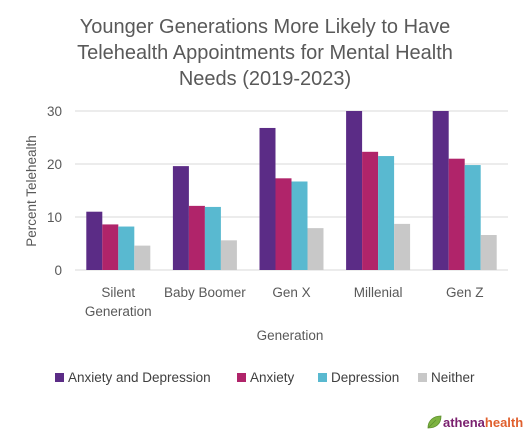 Image resolution: width=530 pixels, height=437 pixels. Describe the element at coordinates (118, 311) in the screenshot. I see `x-tick-label: Generation` at that location.